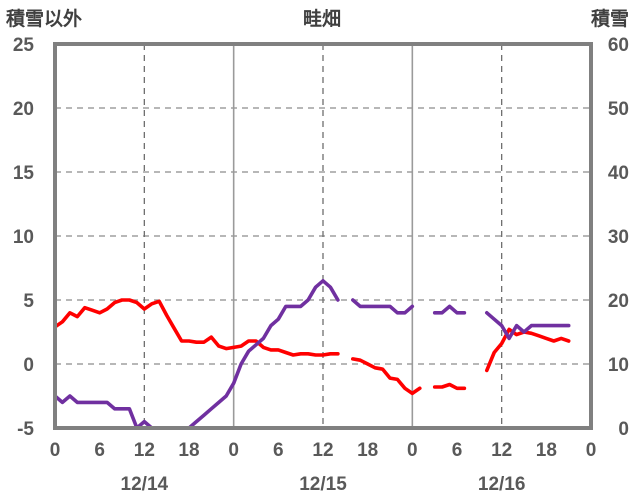  What do you see at coordinates (610, 18) in the screenshot?
I see `y-right-label: 積雪` at bounding box center [610, 18].